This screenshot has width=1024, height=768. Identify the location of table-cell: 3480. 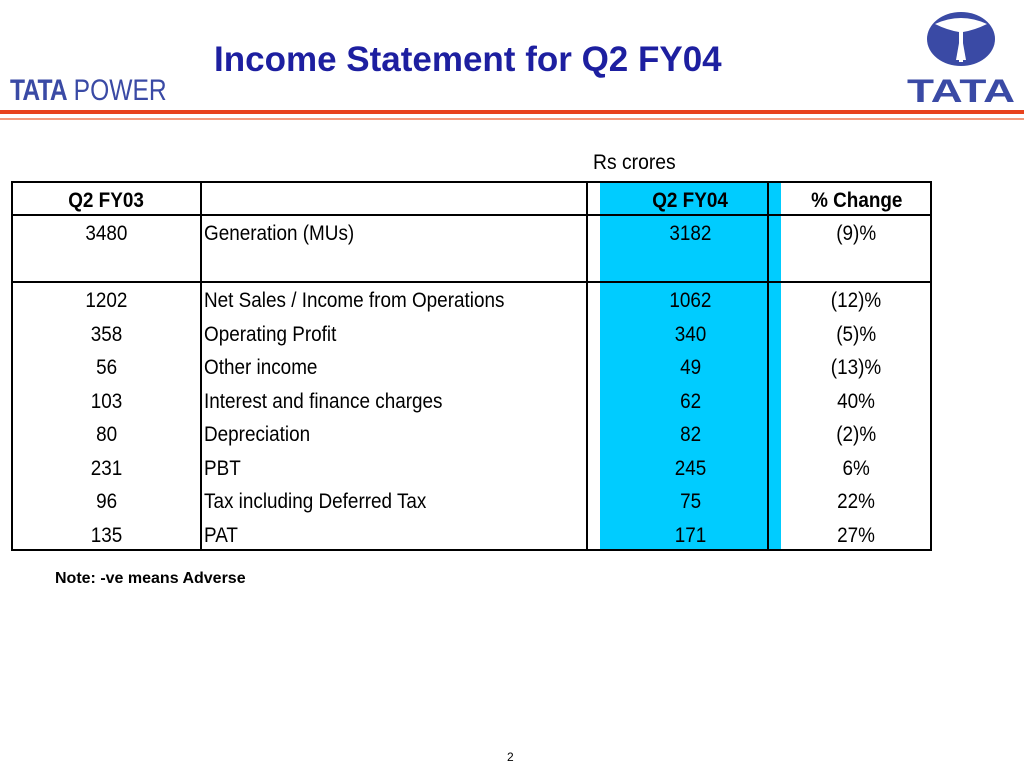
(106, 233).